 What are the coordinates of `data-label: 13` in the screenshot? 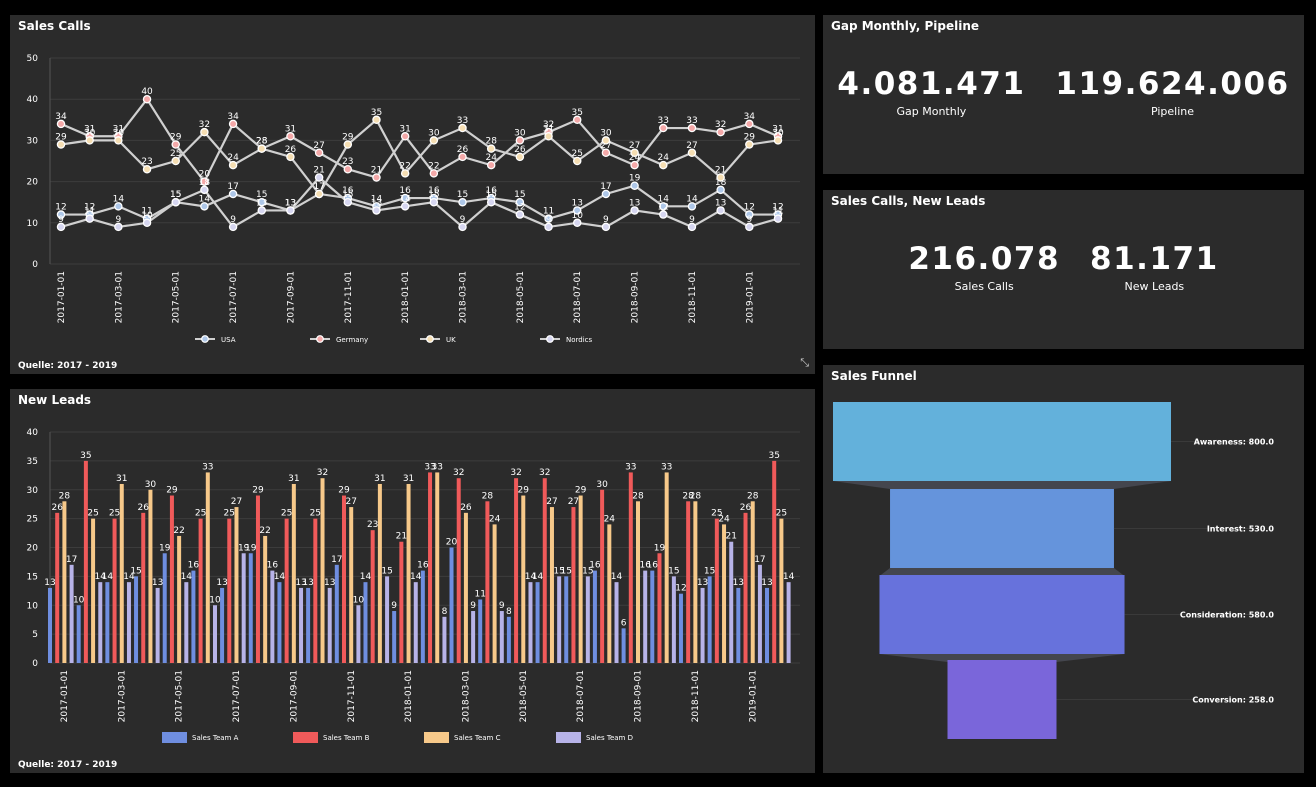 It's located at (261, 203).